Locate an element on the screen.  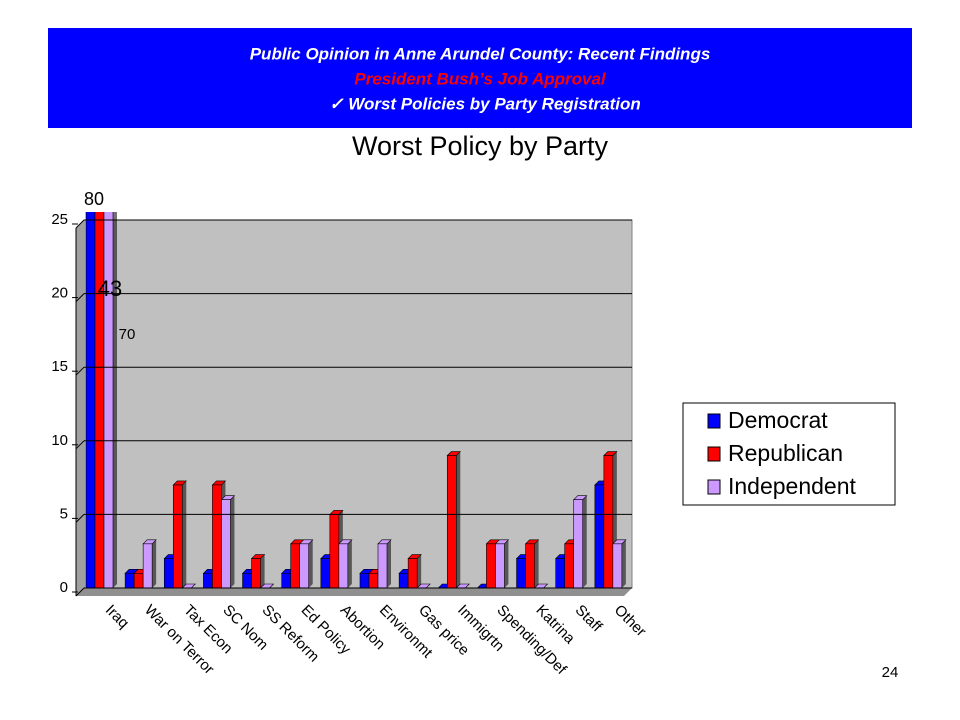
page-number: 24 is located at coordinates (890, 672).